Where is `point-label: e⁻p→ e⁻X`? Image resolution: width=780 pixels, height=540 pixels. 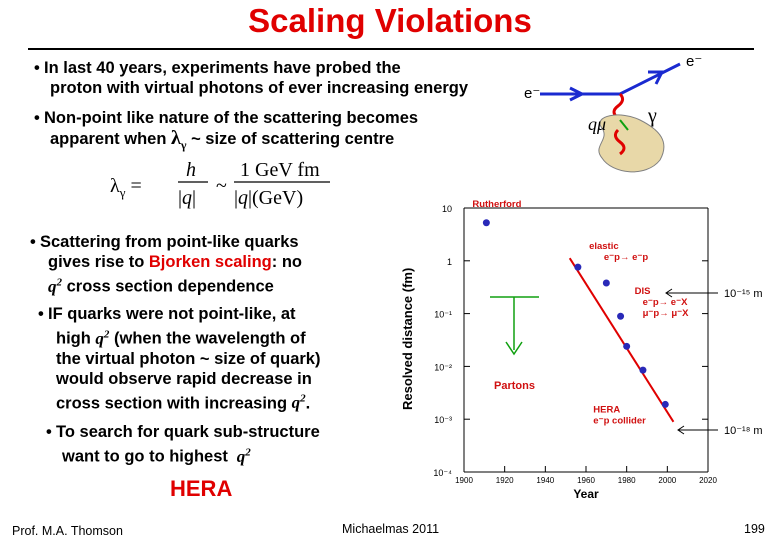 point-label: e⁻p→ e⁻X is located at coordinates (666, 302).